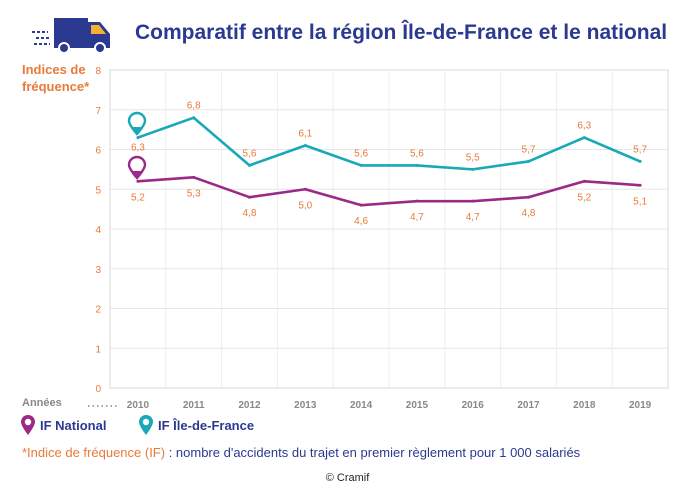 Image resolution: width=695 pixels, height=489 pixels. What do you see at coordinates (305, 134) in the screenshot?
I see `series-idf-data-label: 6,1` at bounding box center [305, 134].